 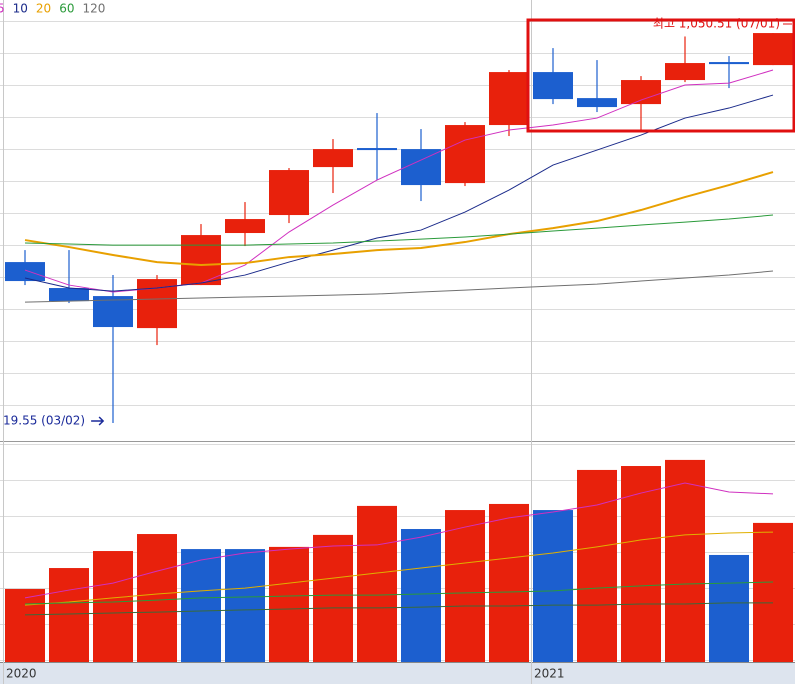 What do you see at coordinates (21, 674) in the screenshot?
I see `x-tick-label: 2020` at bounding box center [21, 674].